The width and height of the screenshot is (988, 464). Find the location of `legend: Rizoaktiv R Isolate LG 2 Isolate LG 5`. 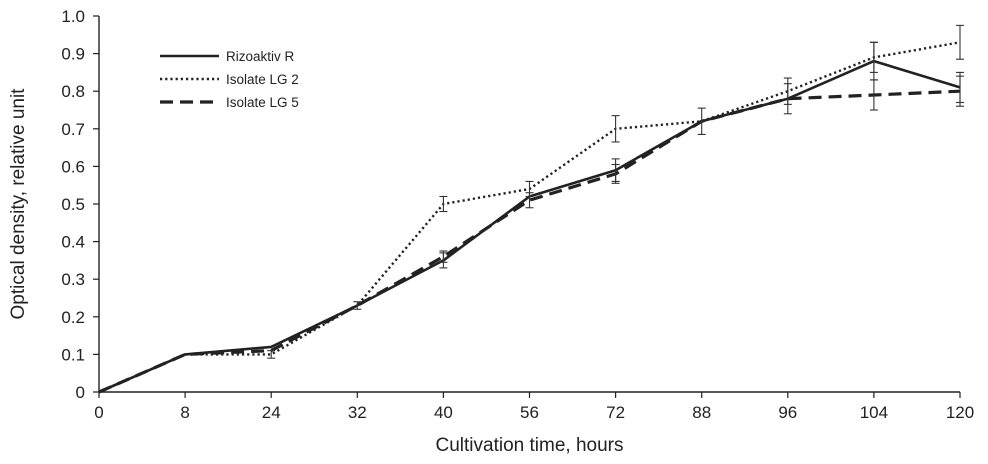

legend: Rizoaktiv R Isolate LG 2 Isolate LG 5 is located at coordinates (229, 79).